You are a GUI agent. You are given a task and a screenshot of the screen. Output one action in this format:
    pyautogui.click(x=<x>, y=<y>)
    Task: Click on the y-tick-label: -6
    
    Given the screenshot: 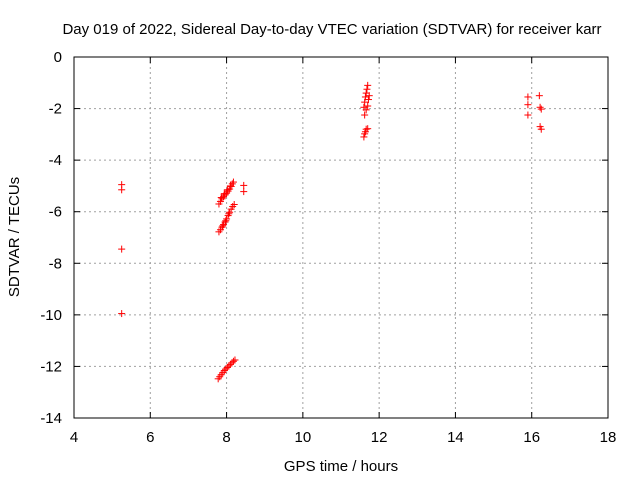 What is the action you would take?
    pyautogui.click(x=55, y=212)
    